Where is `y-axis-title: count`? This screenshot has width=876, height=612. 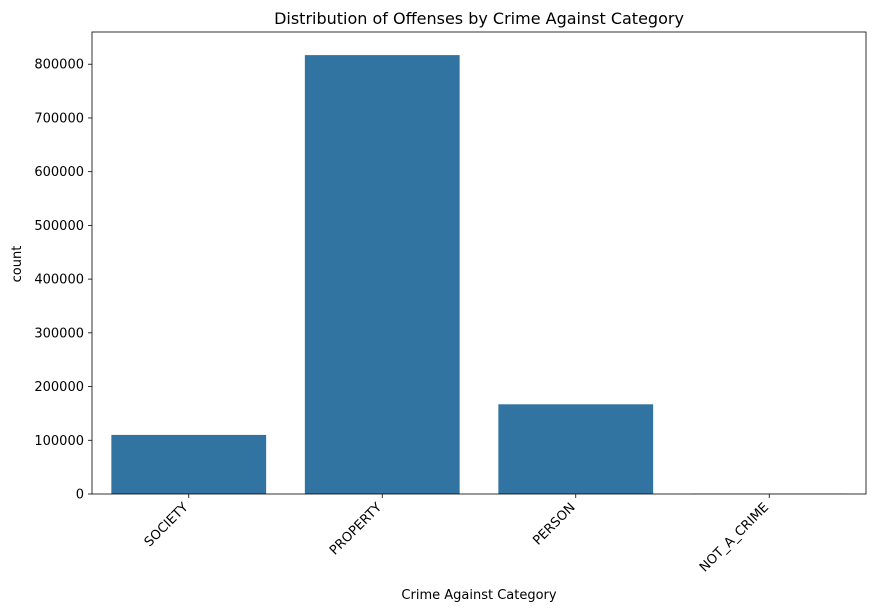
y-axis-title: count is located at coordinates (17, 264).